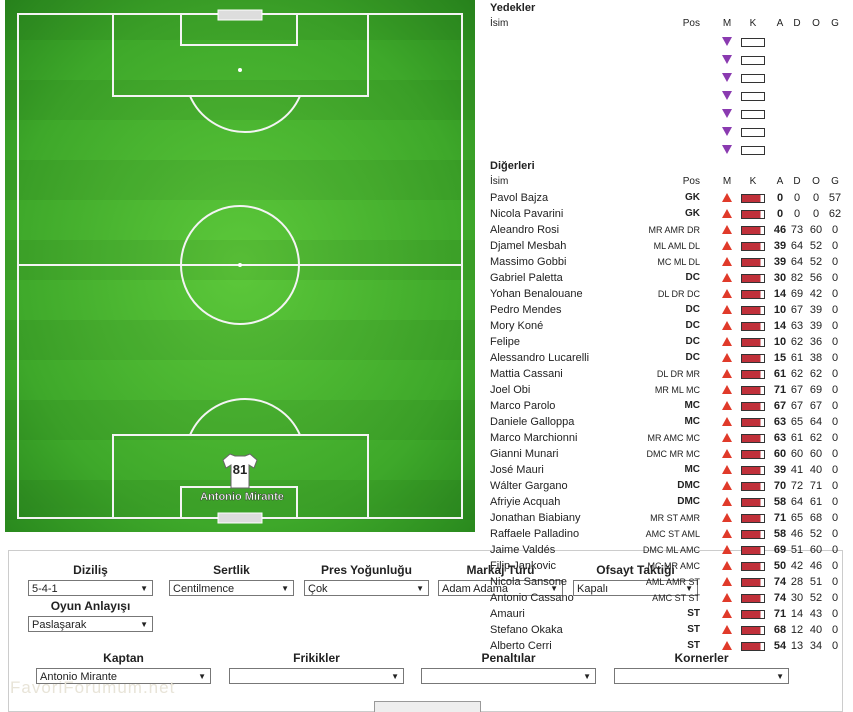  What do you see at coordinates (816, 358) in the screenshot?
I see `stat-o: 38` at bounding box center [816, 358].